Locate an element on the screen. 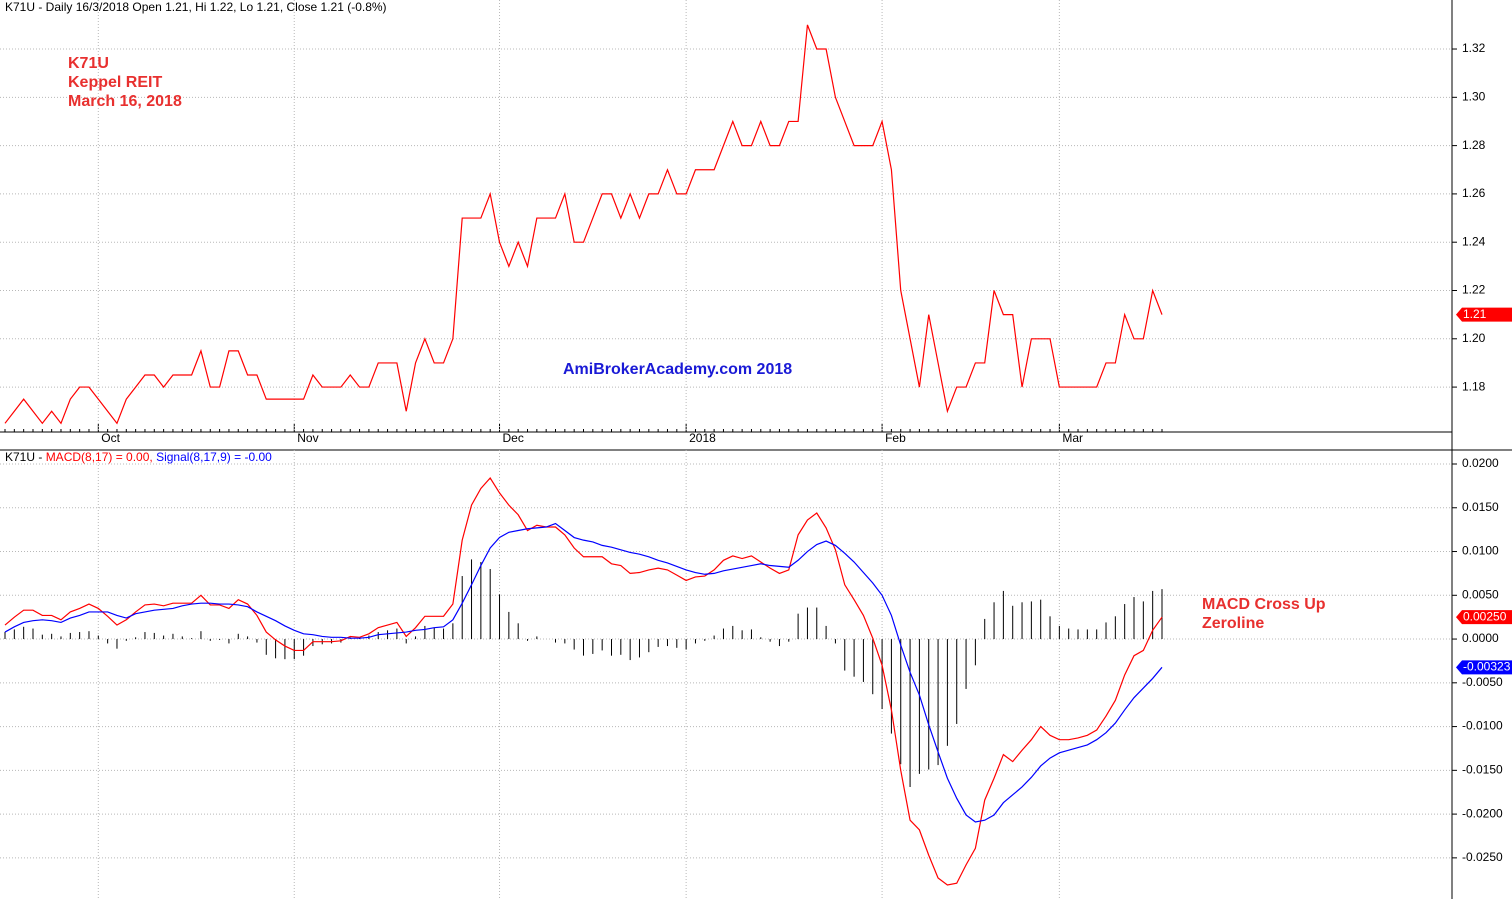 This screenshot has height=899, width=1512. x-tick-label: Feb is located at coordinates (895, 438).